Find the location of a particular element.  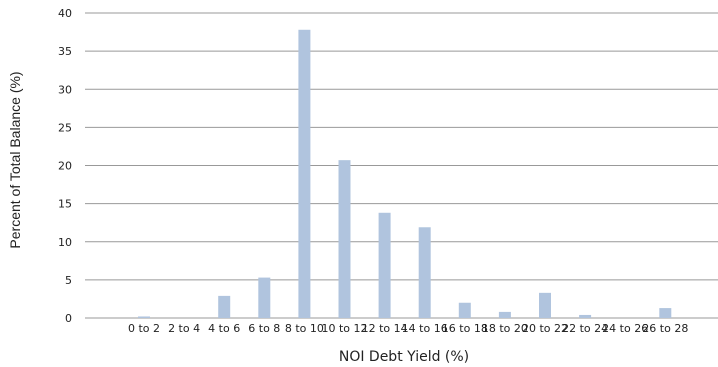

y-tick-label-0: 0 is located at coordinates (68, 318).